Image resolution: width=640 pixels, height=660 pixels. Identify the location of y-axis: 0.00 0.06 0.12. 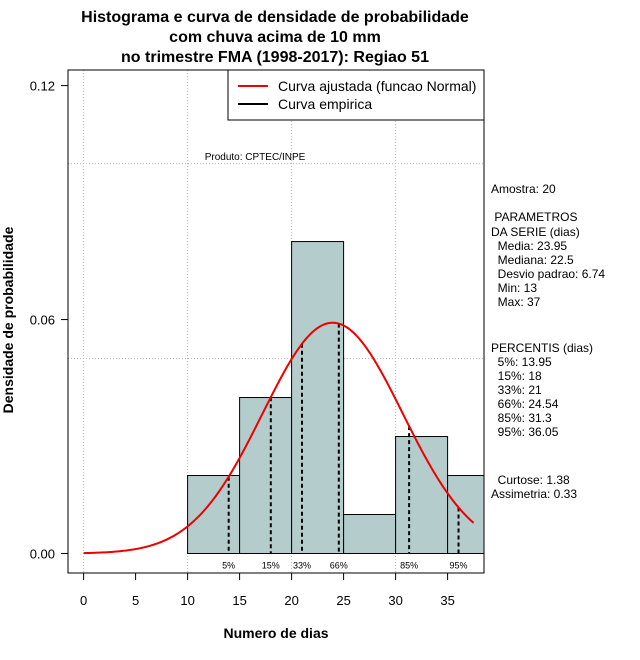
(49, 320).